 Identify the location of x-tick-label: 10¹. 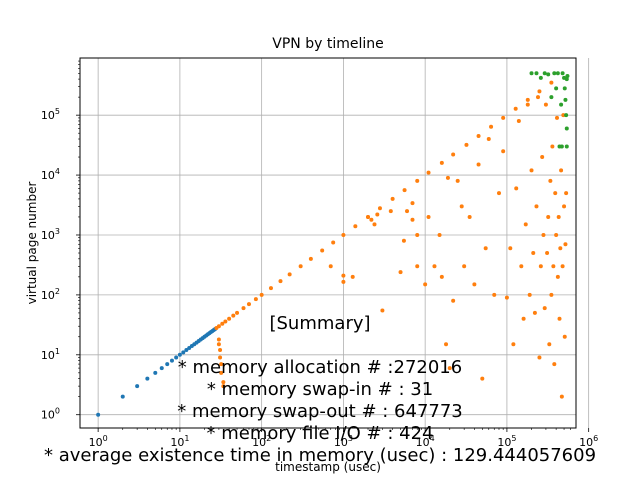
(179, 441).